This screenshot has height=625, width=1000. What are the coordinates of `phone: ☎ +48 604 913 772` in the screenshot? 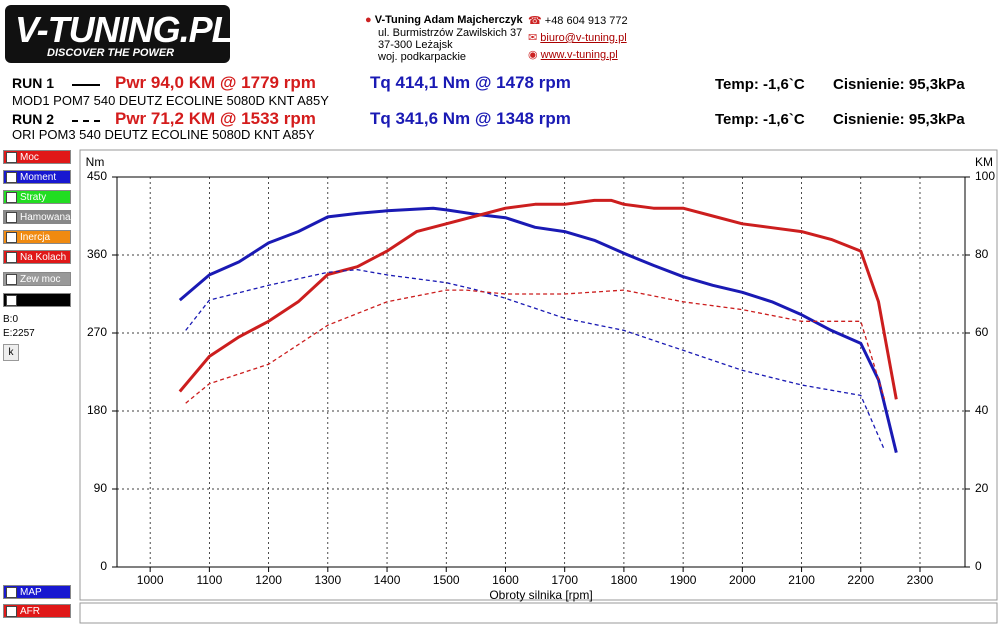 It's located at (578, 21).